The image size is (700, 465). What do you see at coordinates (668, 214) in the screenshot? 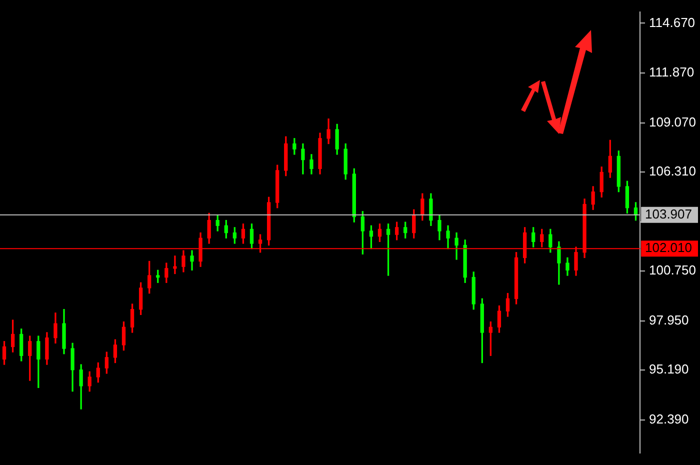
I see `ref-line-label: 103.907` at bounding box center [668, 214].